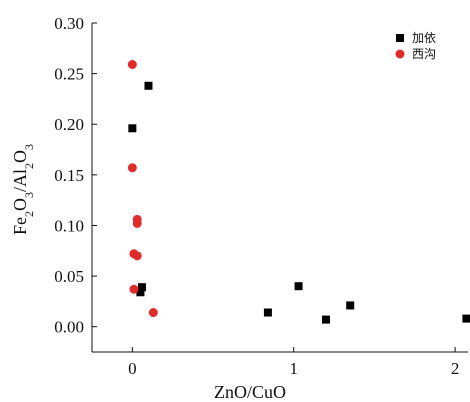  I want to click on x-tick-label: 1, so click(293, 368).